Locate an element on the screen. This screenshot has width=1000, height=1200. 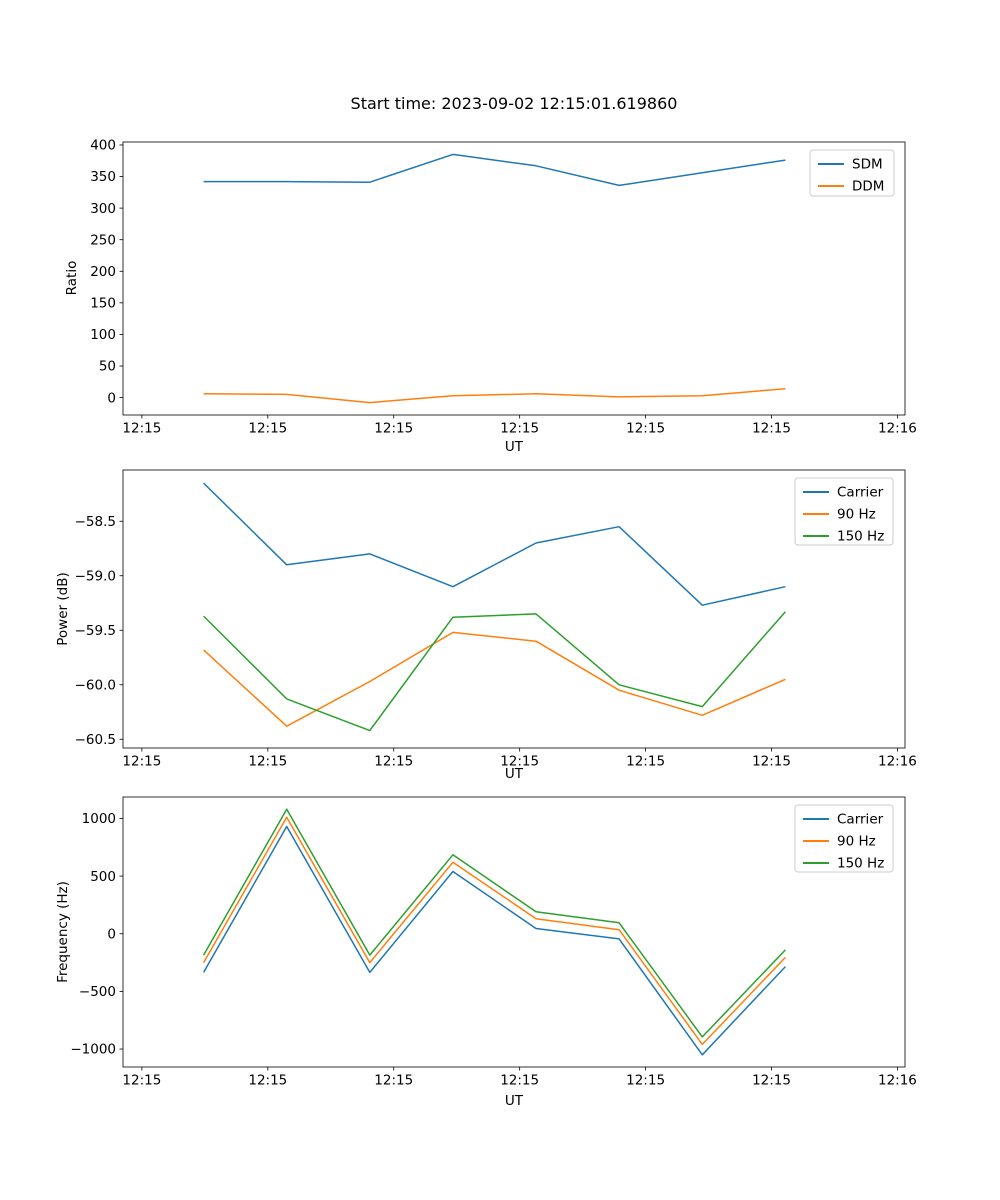
ylabel-ratio: Ratio is located at coordinates (72, 278).